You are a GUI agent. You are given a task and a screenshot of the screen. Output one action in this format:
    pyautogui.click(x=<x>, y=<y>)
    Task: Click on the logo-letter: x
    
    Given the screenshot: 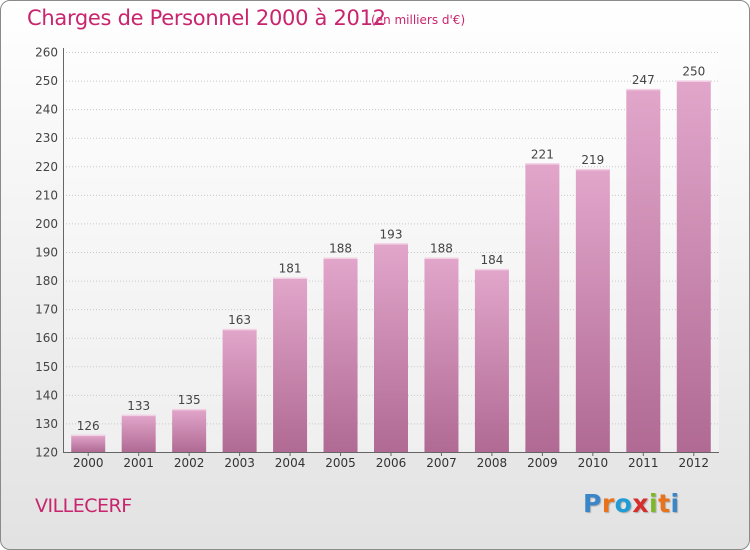 What is the action you would take?
    pyautogui.click(x=640, y=503)
    